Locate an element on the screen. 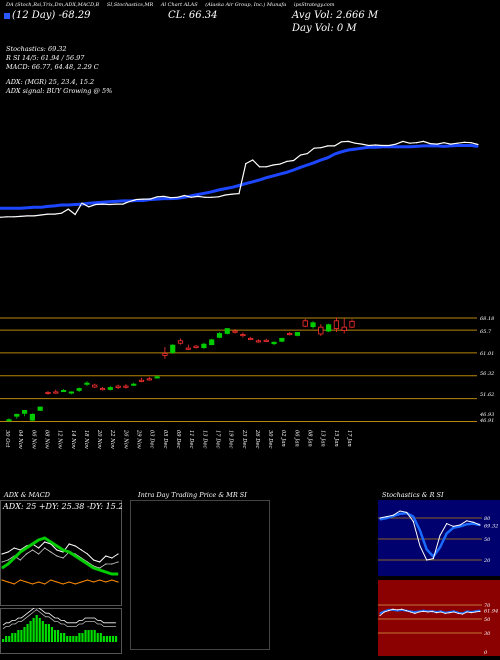 This screenshot has height=660, width=500. date-tick-label: 06 Jan is located at coordinates (296, 438).